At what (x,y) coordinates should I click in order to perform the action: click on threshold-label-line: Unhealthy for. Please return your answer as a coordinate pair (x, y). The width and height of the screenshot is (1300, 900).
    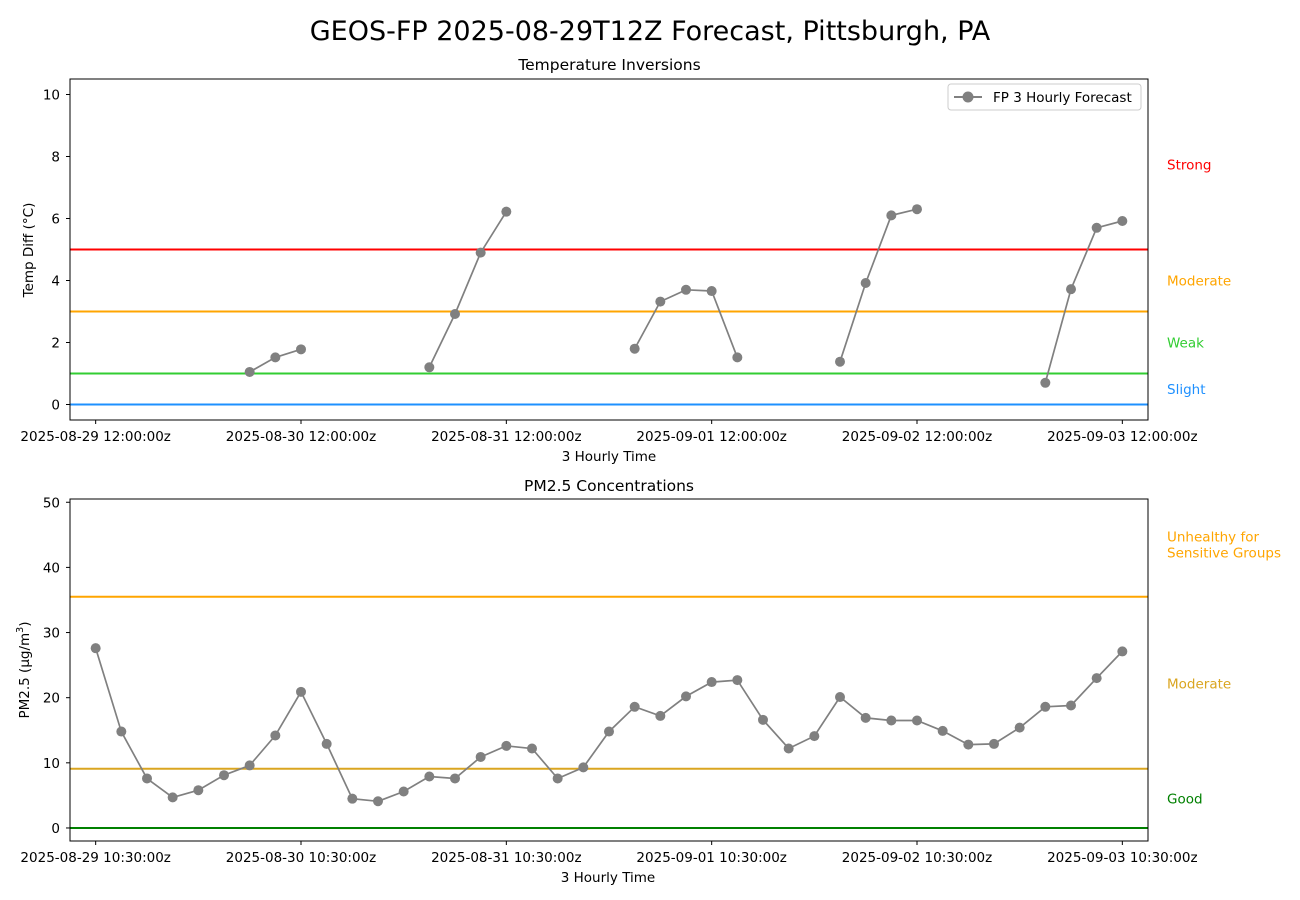
    Looking at the image, I should click on (1213, 538).